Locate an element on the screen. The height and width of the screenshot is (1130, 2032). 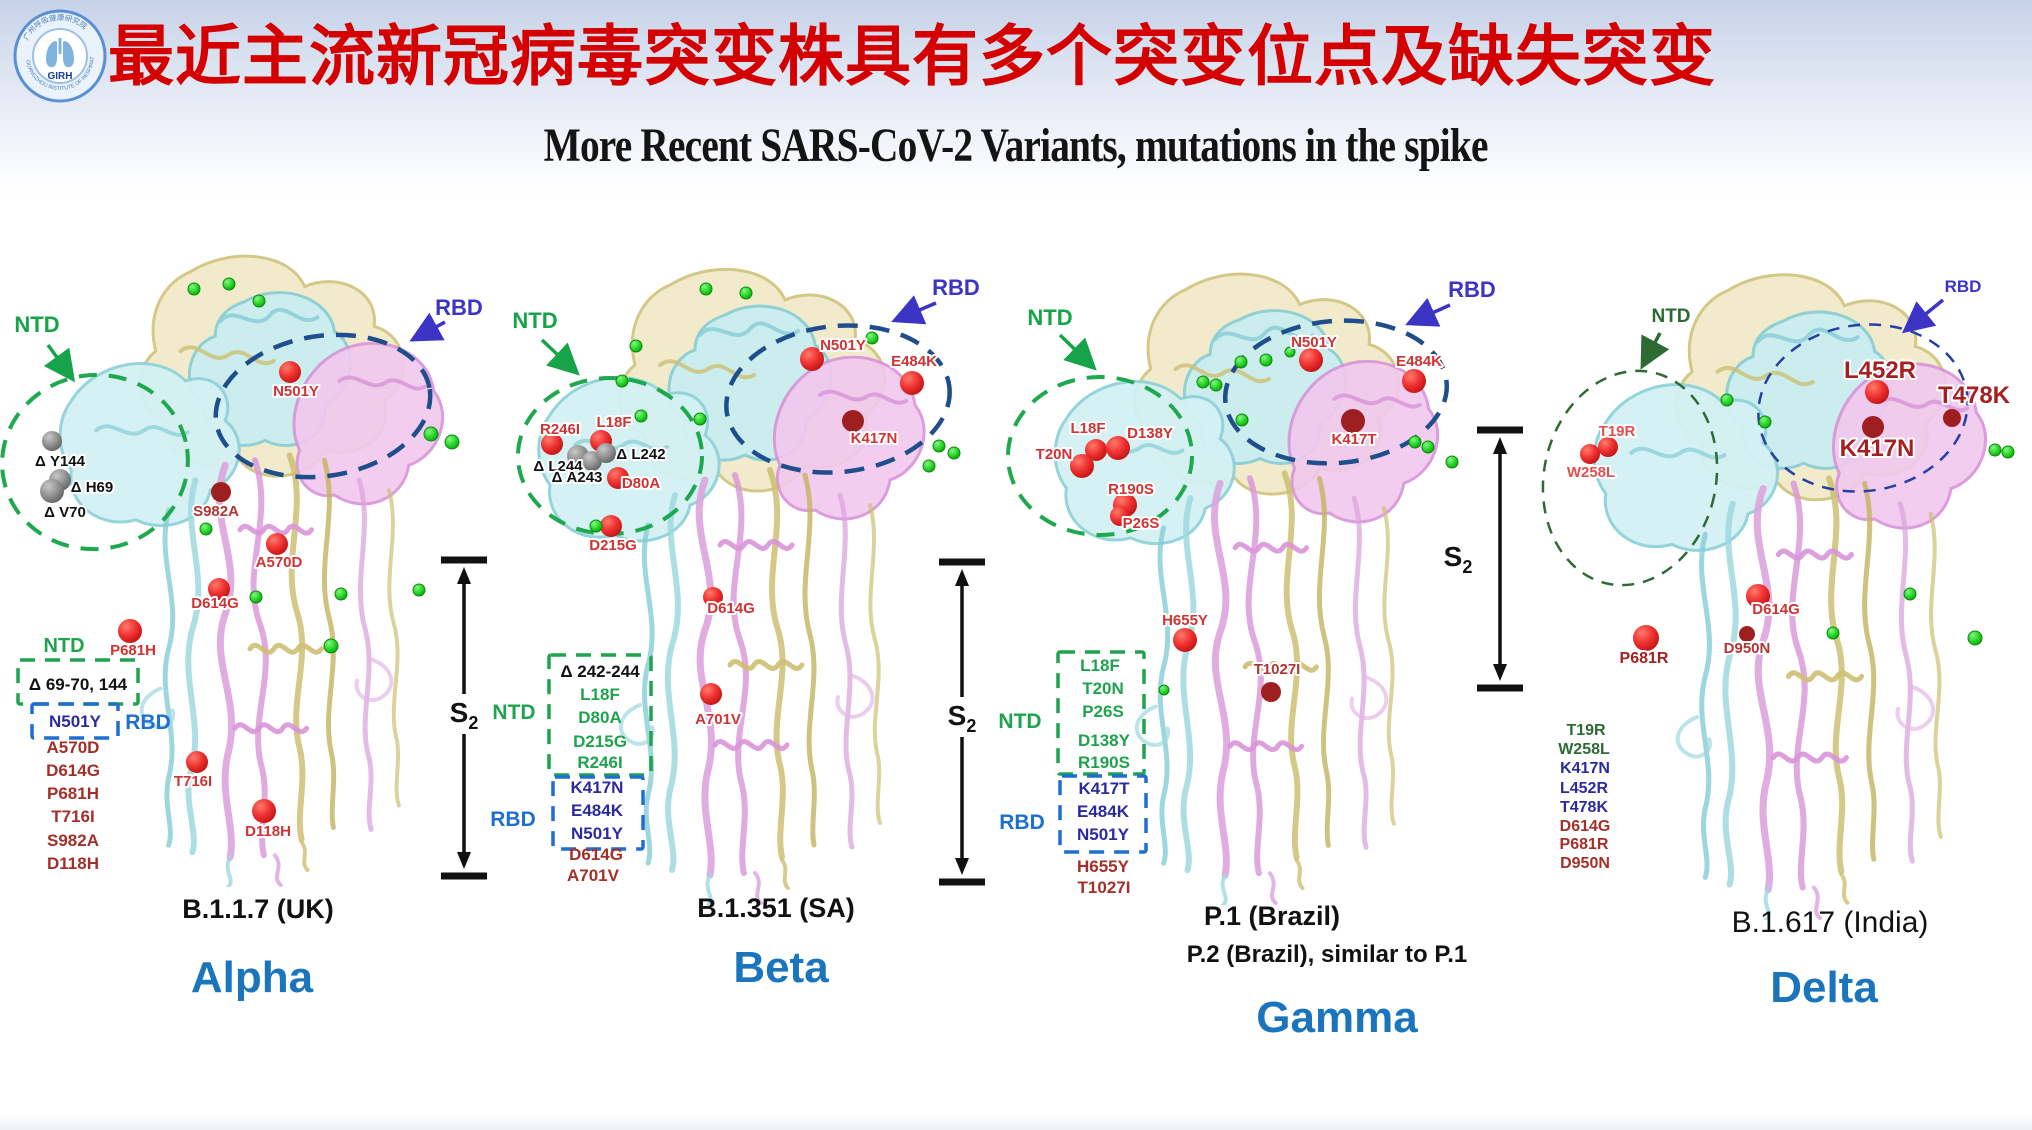
mutation-label: L452R is located at coordinates (1880, 370).